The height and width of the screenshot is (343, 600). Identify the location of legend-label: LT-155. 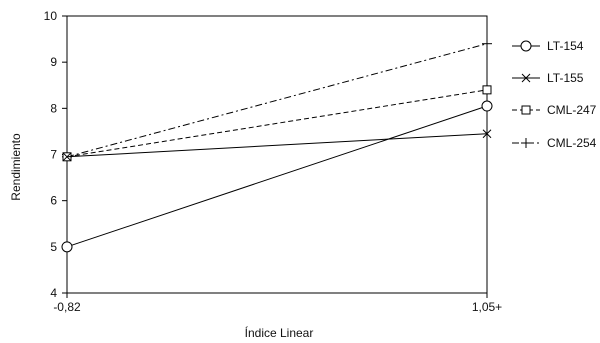
(565, 78).